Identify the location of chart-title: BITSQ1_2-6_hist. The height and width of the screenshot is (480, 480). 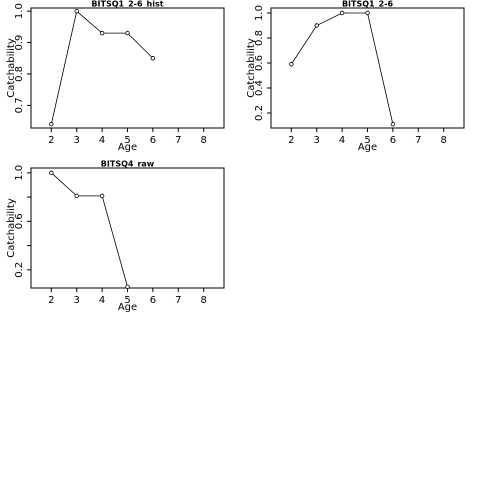
(127, 4).